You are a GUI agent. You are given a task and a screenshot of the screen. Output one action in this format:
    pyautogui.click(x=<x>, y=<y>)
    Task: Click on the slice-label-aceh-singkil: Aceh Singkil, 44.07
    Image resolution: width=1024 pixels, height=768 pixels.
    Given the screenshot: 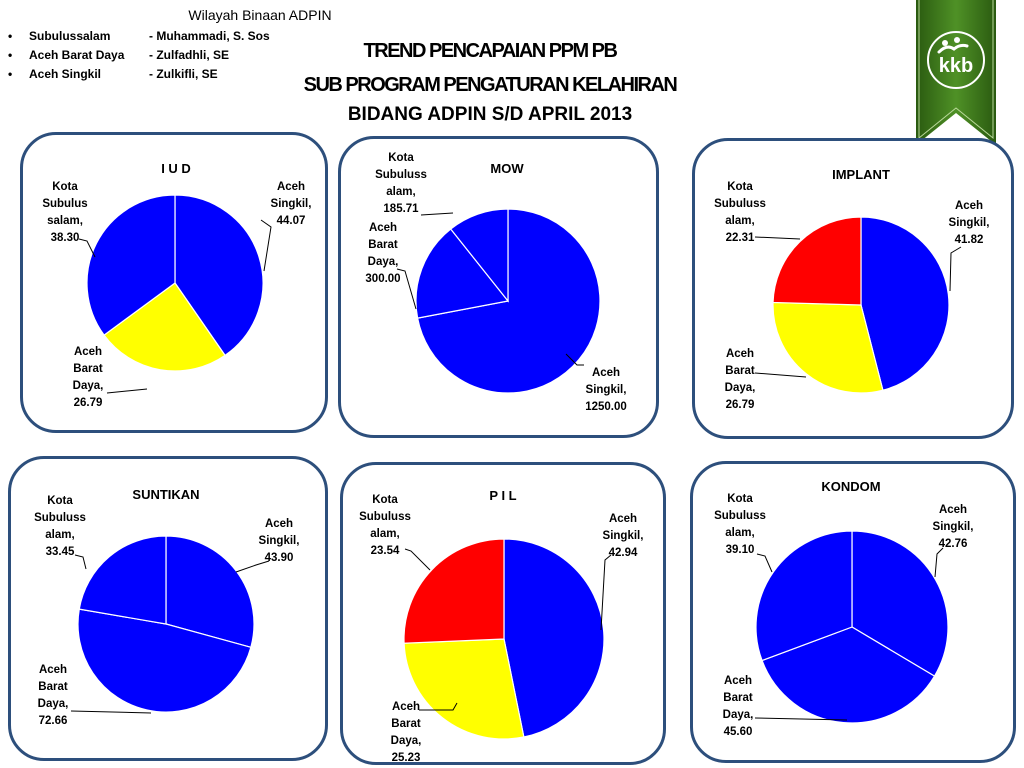 What is the action you would take?
    pyautogui.click(x=291, y=204)
    